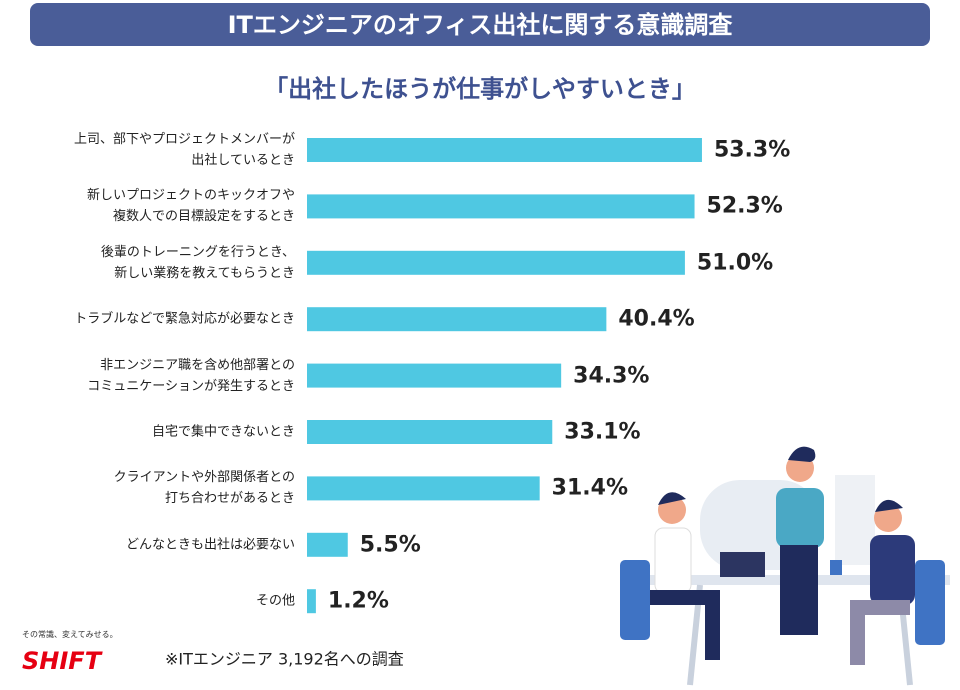  Describe the element at coordinates (210, 545) in the screenshot. I see `category-label: どんなときも出社は必要ない` at that location.